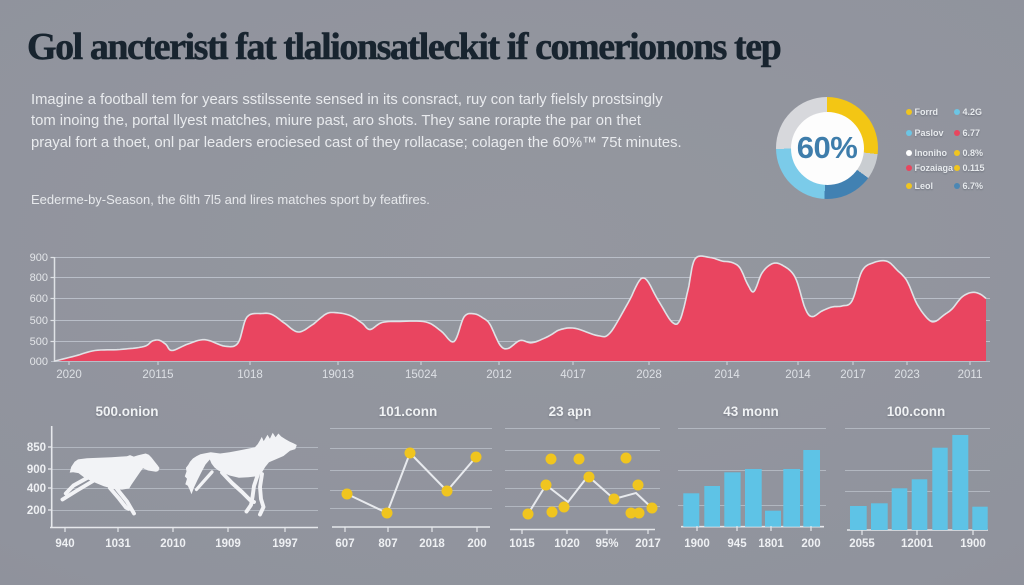 The width and height of the screenshot is (1024, 585). Describe the element at coordinates (567, 544) in the screenshot. I see `svg-text: 1020` at that location.